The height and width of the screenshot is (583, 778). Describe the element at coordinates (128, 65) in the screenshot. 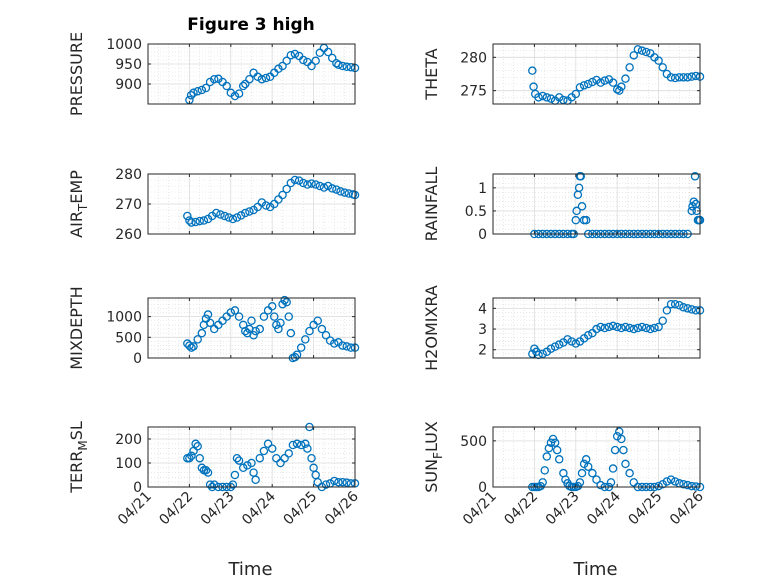

I see `y-tick-label: 950` at that location.